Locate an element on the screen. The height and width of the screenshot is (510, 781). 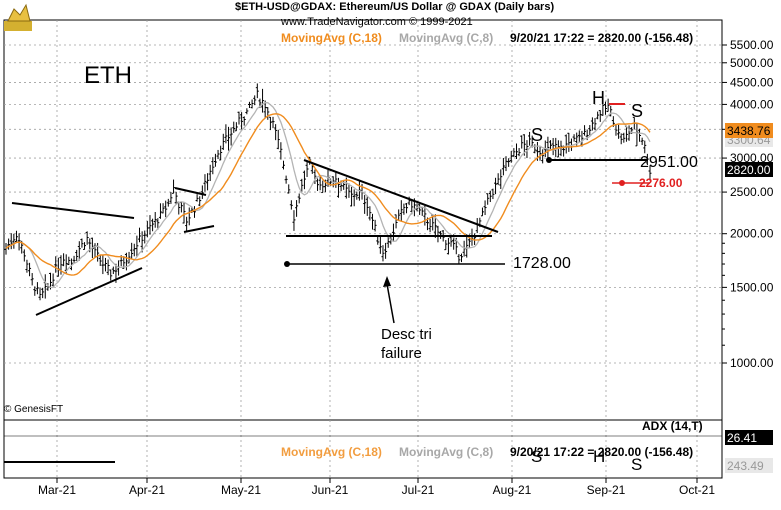
x-tick-label: Jul-21 is located at coordinates (418, 490).